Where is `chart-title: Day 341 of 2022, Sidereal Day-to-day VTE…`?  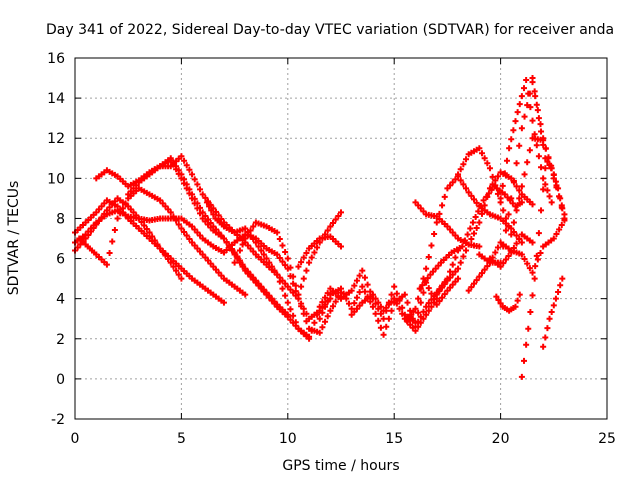
chart-title: Day 341 of 2022, Sidereal Day-to-day VTE… is located at coordinates (330, 30).